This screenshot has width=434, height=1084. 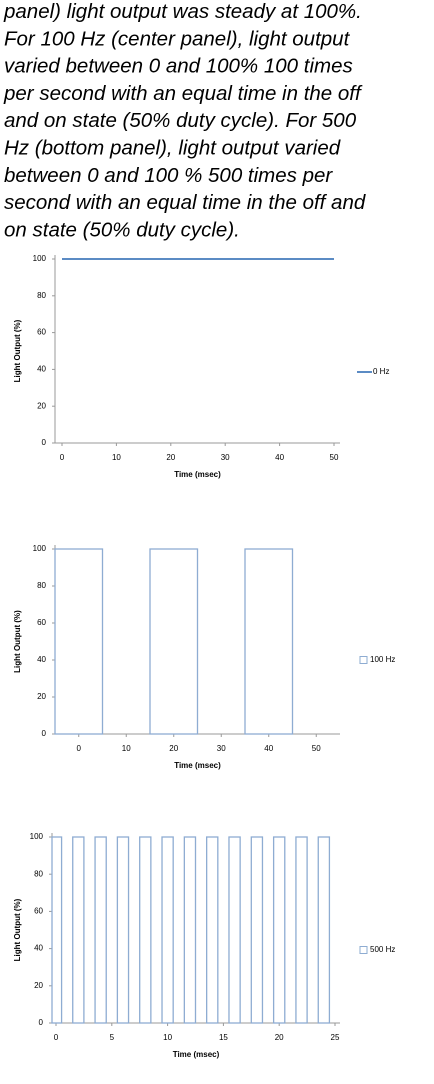 I want to click on caption-line: on state (50% duty cycle)., so click(x=122, y=229).